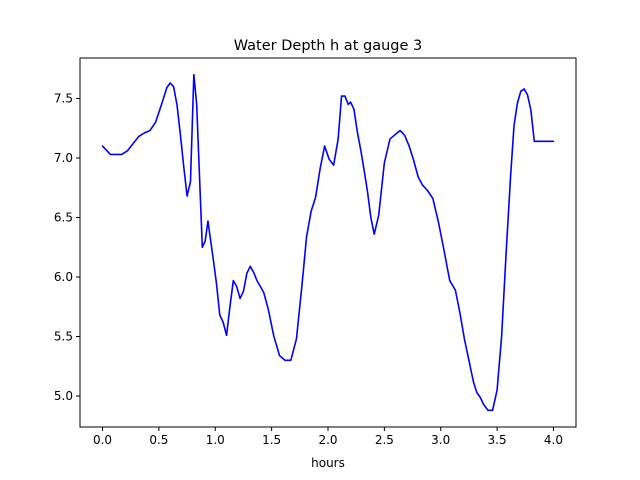 The height and width of the screenshot is (480, 640). What do you see at coordinates (327, 440) in the screenshot?
I see `x-tick-label: 2.0` at bounding box center [327, 440].